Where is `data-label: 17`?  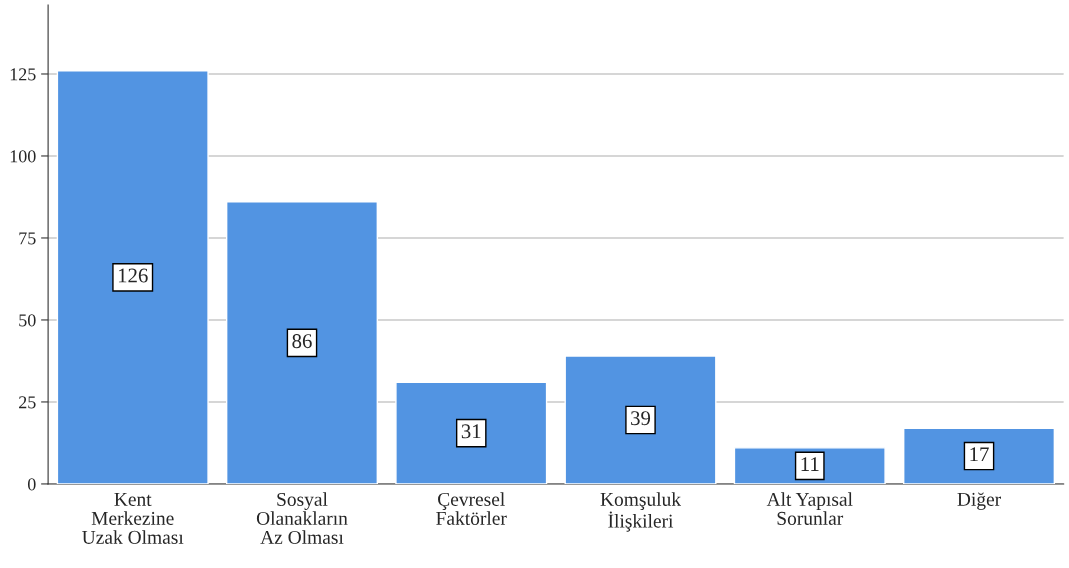
data-label: 17 is located at coordinates (979, 454).